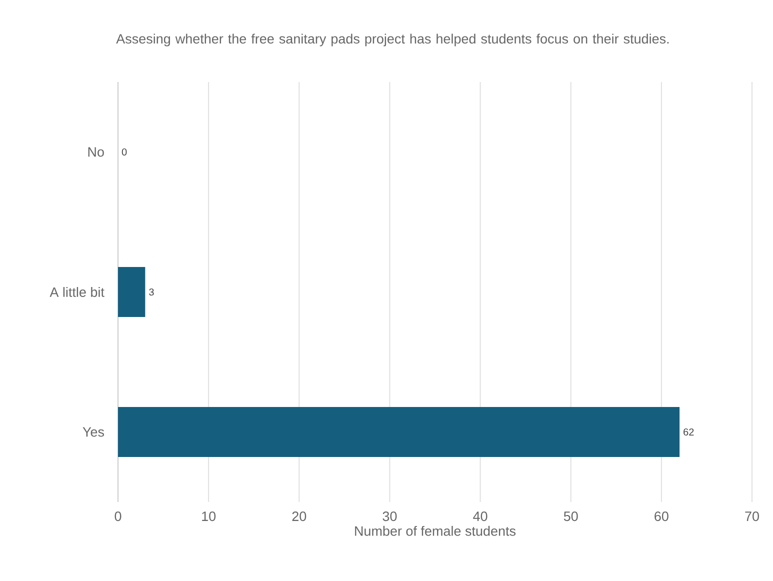 The width and height of the screenshot is (773, 581). Describe the element at coordinates (480, 517) in the screenshot. I see `x-tick-label: 40` at that location.